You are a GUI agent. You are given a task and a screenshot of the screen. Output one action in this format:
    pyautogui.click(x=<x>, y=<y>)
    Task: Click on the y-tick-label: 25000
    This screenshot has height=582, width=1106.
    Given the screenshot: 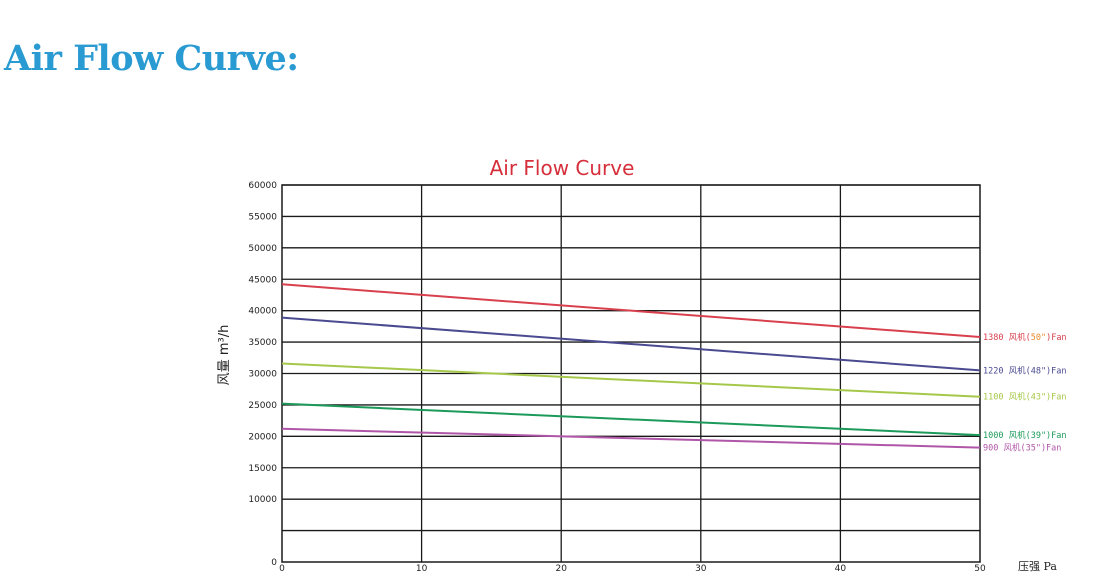 What is the action you would take?
    pyautogui.click(x=262, y=406)
    